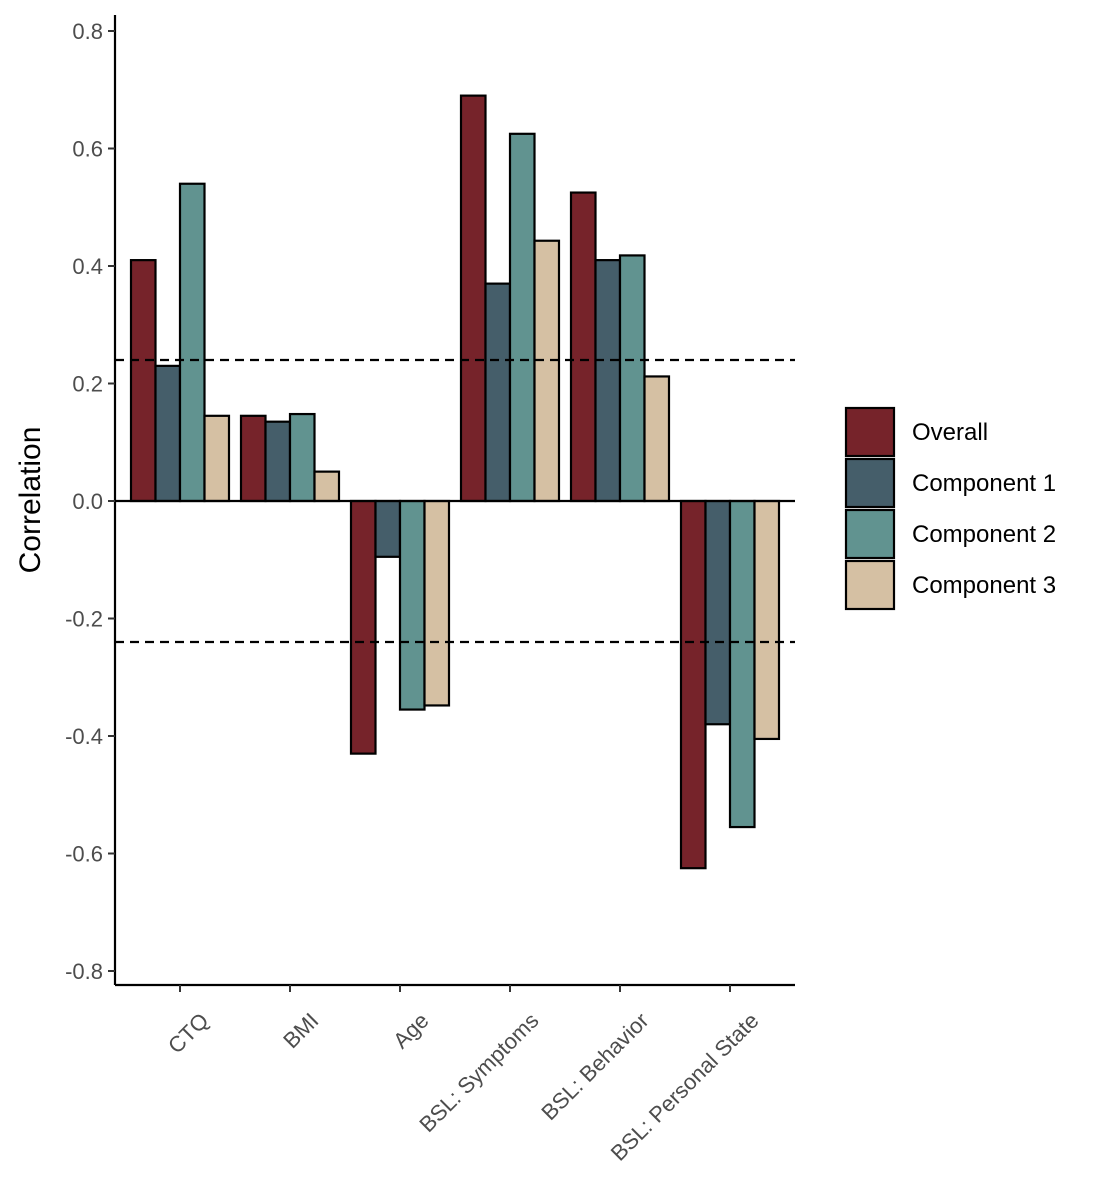 The width and height of the screenshot is (1103, 1200). I want to click on bar-bsl-behavior-overall, so click(583, 347).